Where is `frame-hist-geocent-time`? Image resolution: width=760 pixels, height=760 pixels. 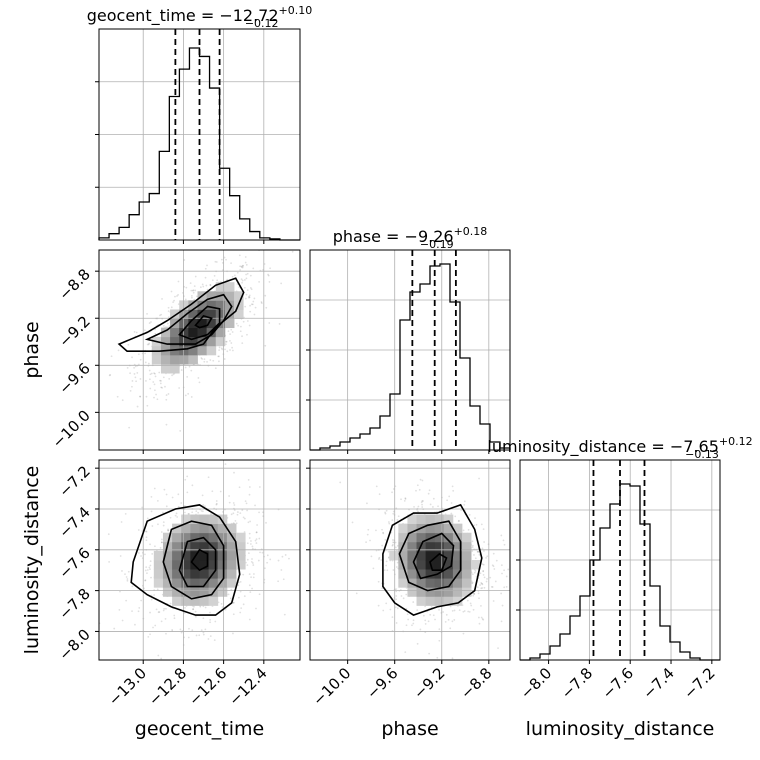
frame-hist-geocent-time is located at coordinates (199, 134).